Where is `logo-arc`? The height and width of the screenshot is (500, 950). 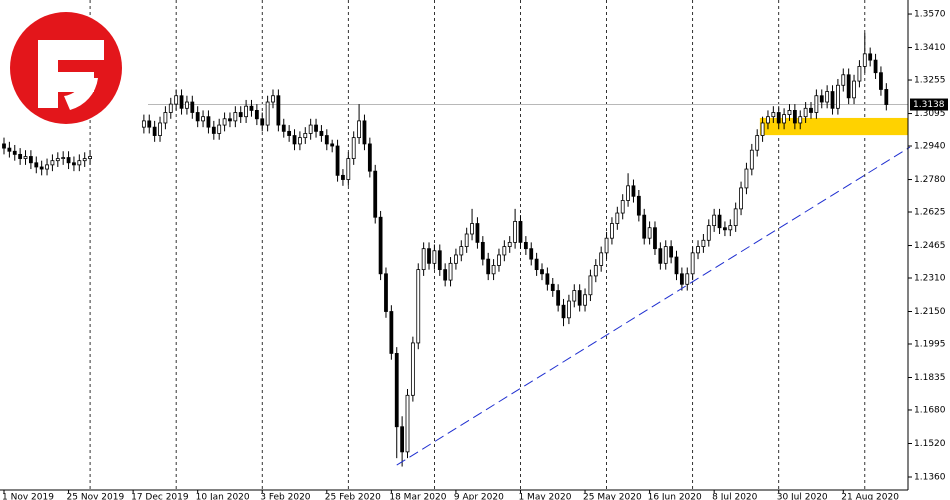 logo-arc is located at coordinates (81, 94).